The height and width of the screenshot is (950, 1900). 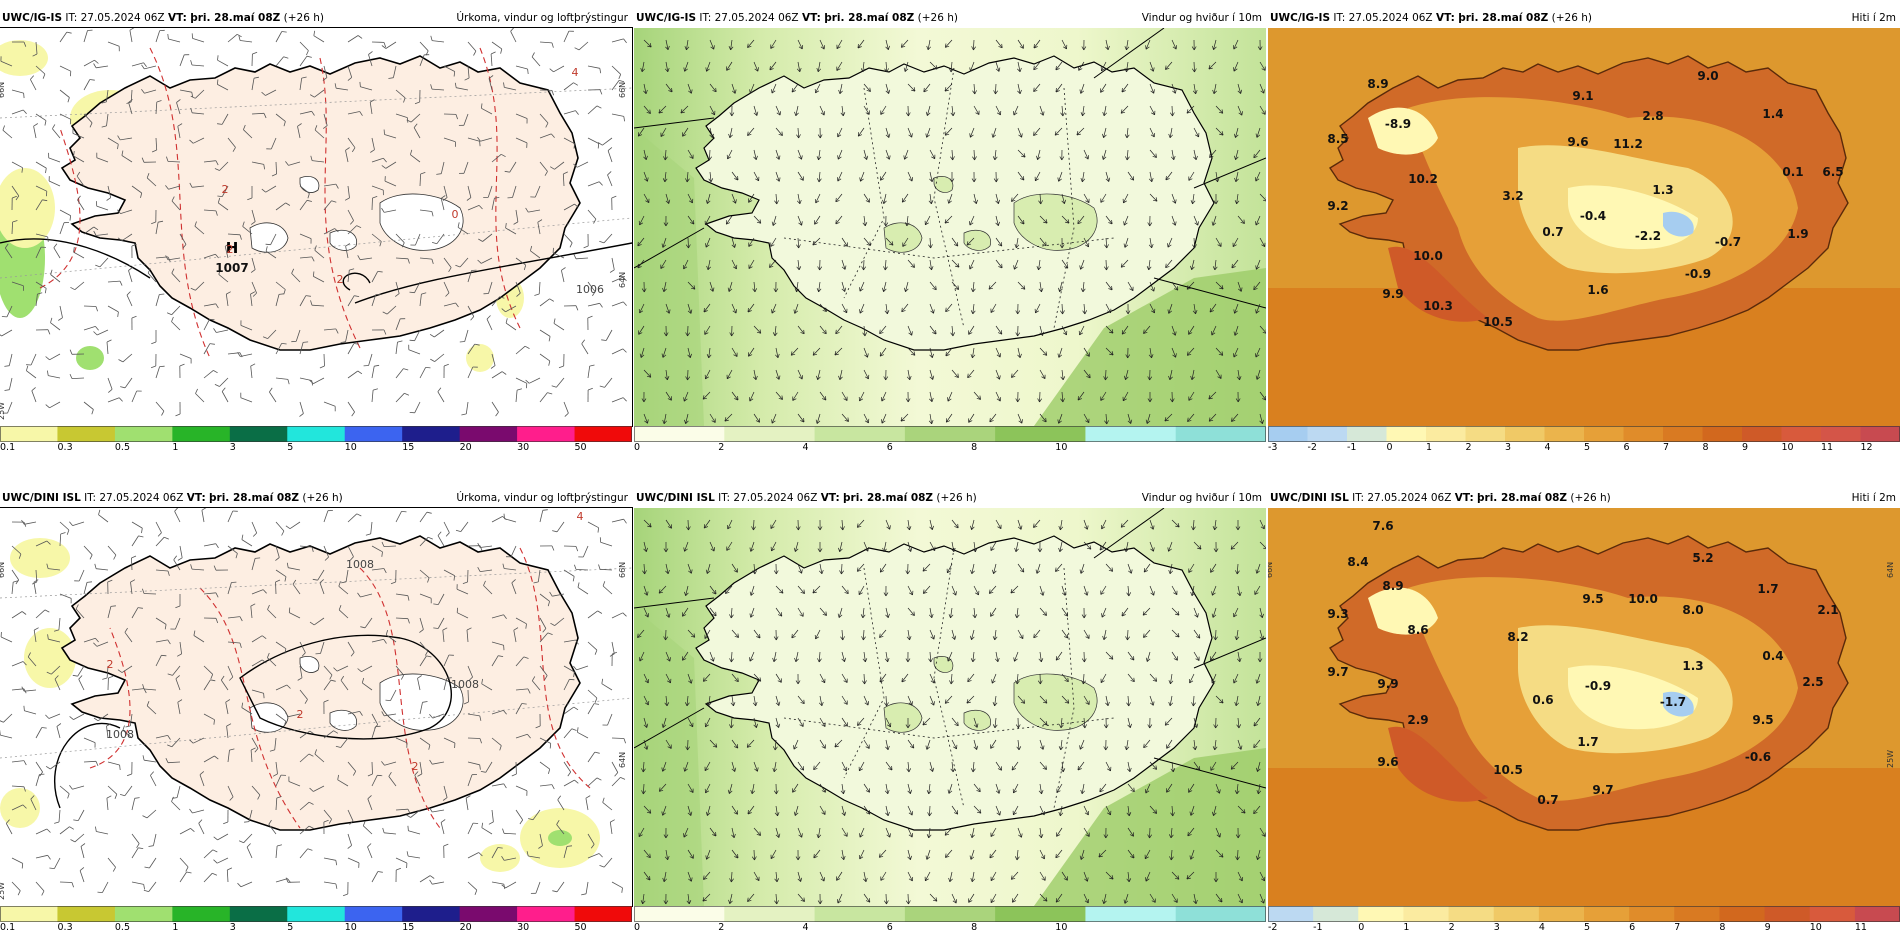 What do you see at coordinates (1827, 447) in the screenshot?
I see `colorbar-tick-label: 11` at bounding box center [1827, 447].